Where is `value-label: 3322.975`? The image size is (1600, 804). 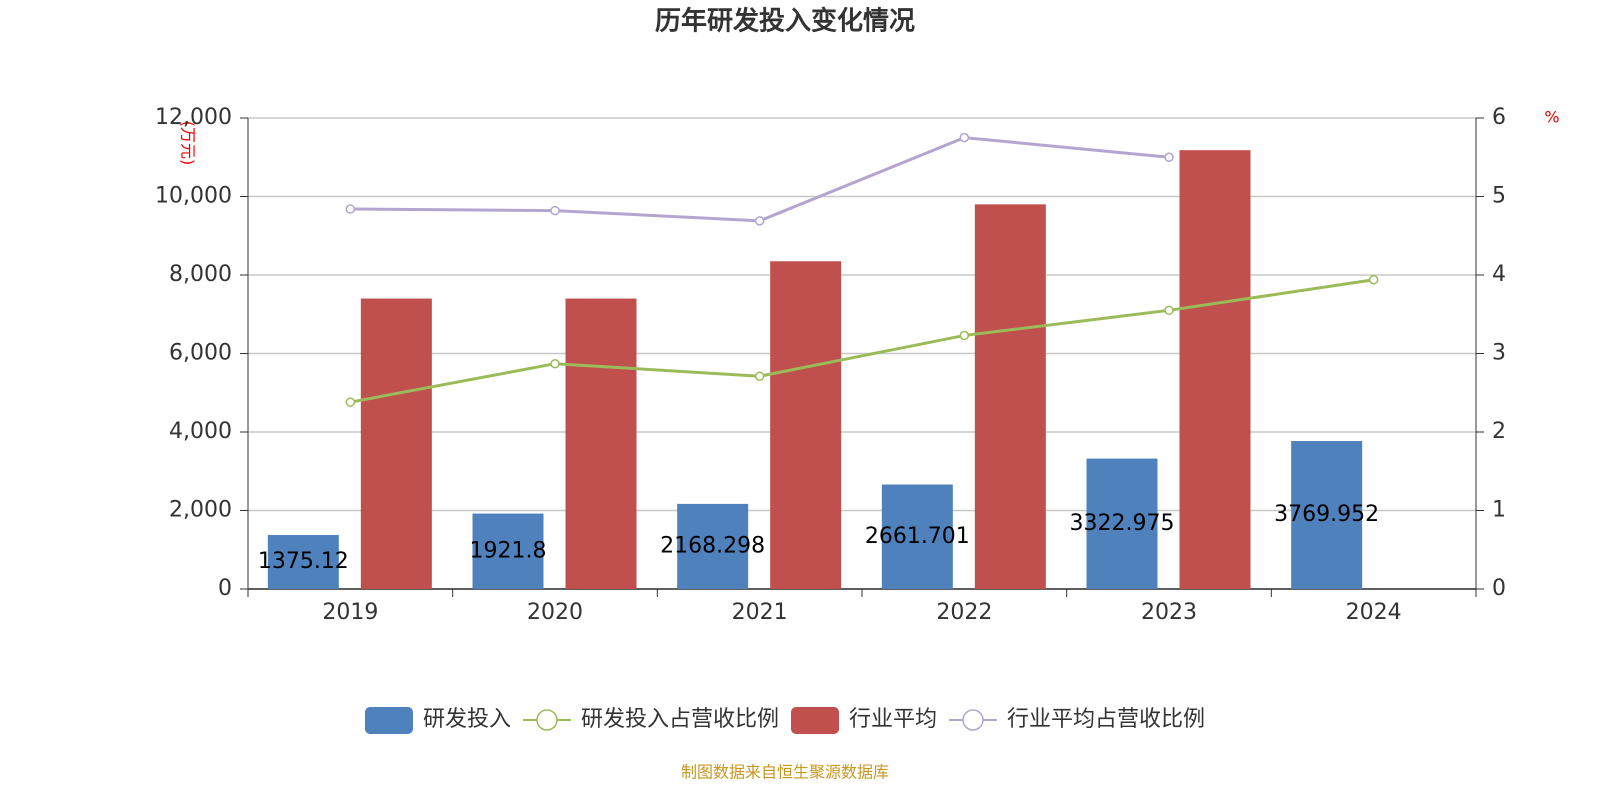
value-label: 3322.975 is located at coordinates (1122, 523).